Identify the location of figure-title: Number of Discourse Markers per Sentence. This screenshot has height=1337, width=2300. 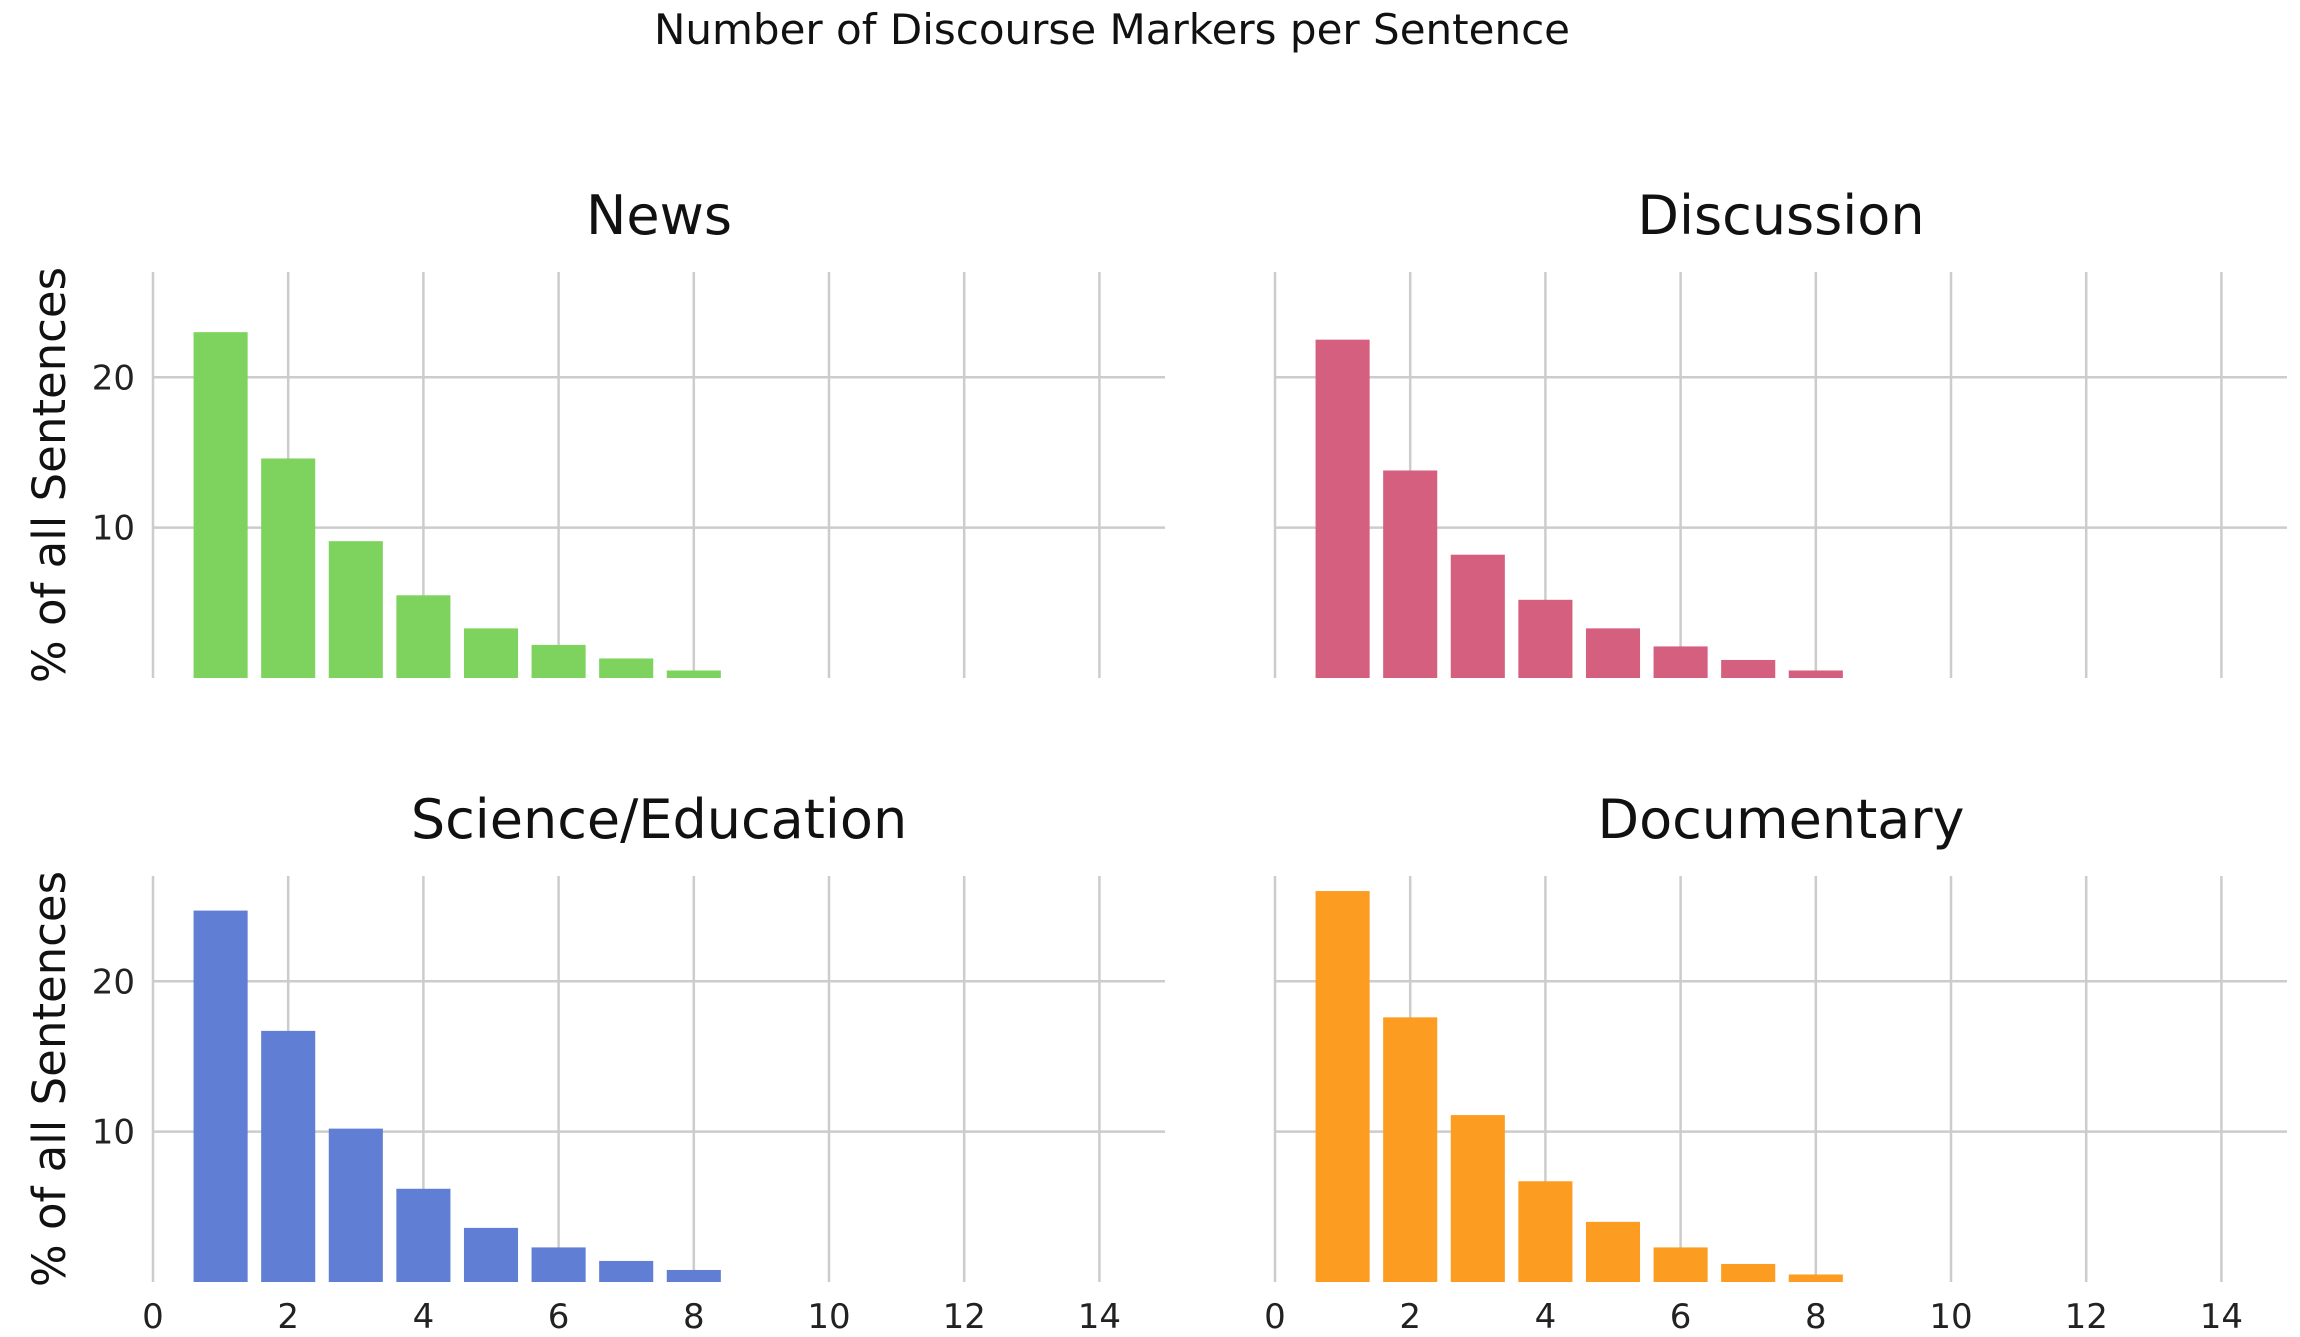
(1112, 29).